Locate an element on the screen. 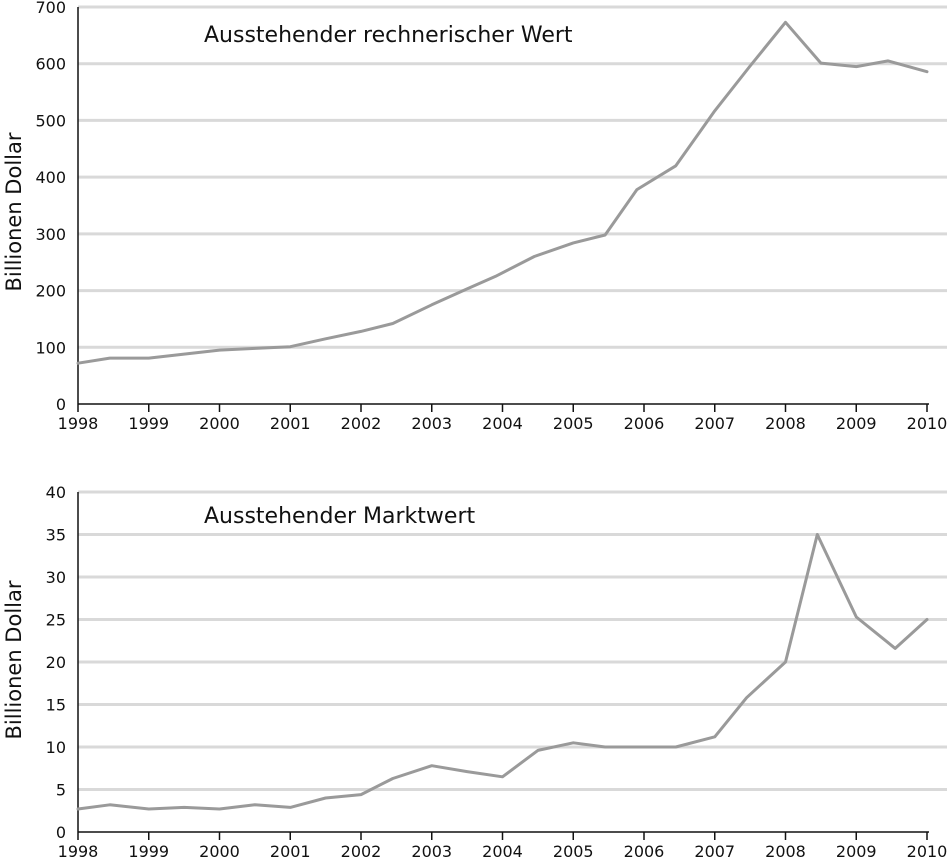 Image resolution: width=948 pixels, height=865 pixels. y-tick-label: 100 is located at coordinates (50, 347).